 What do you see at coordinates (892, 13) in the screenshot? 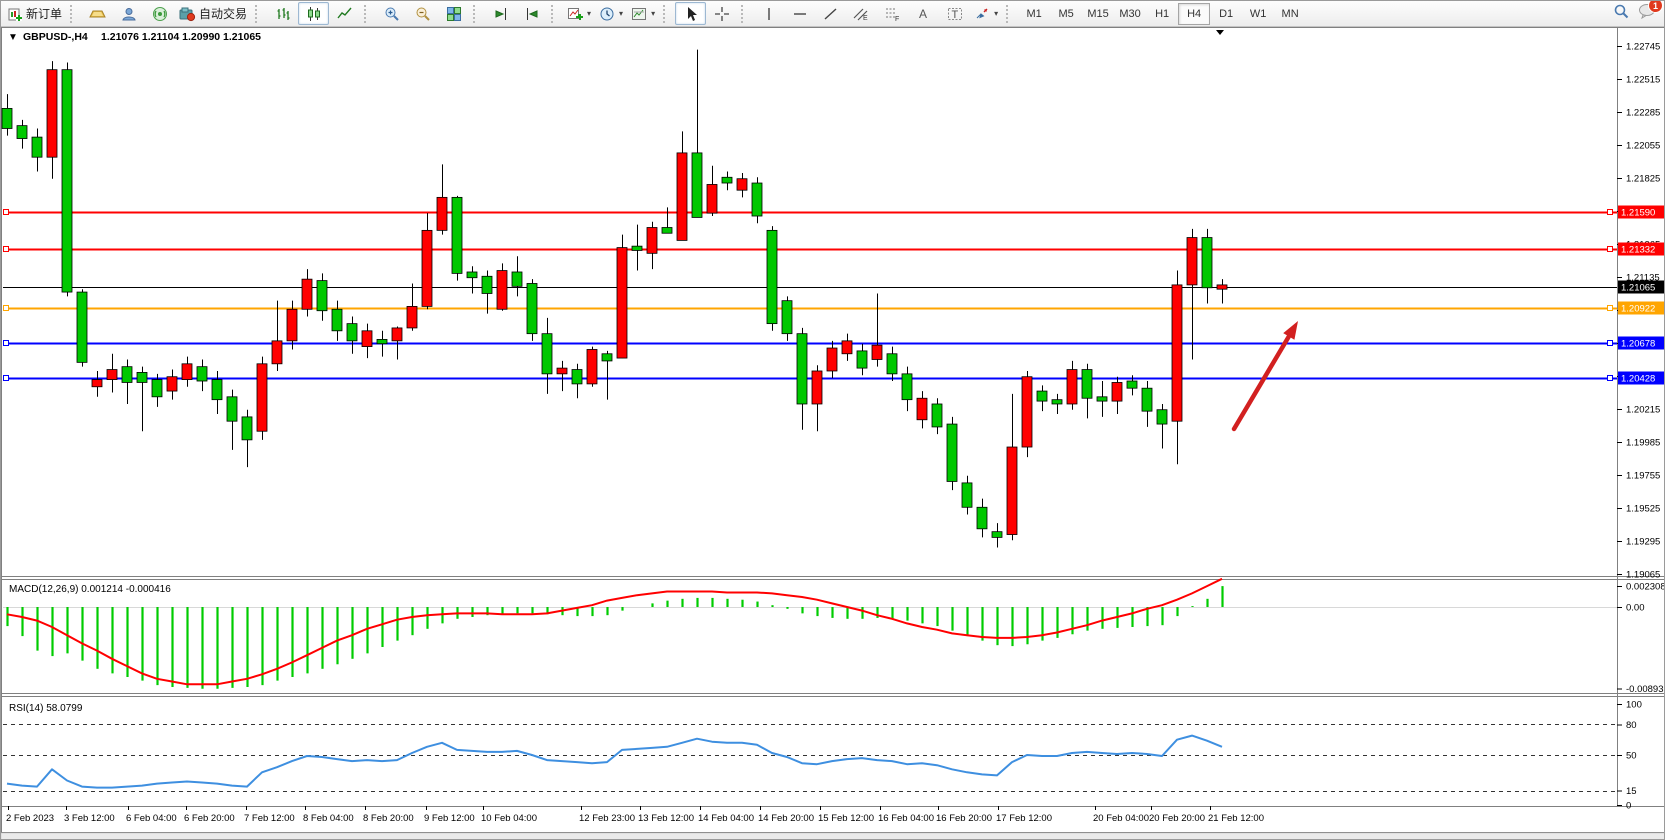
I see `fibonacci-button: F` at bounding box center [892, 13].